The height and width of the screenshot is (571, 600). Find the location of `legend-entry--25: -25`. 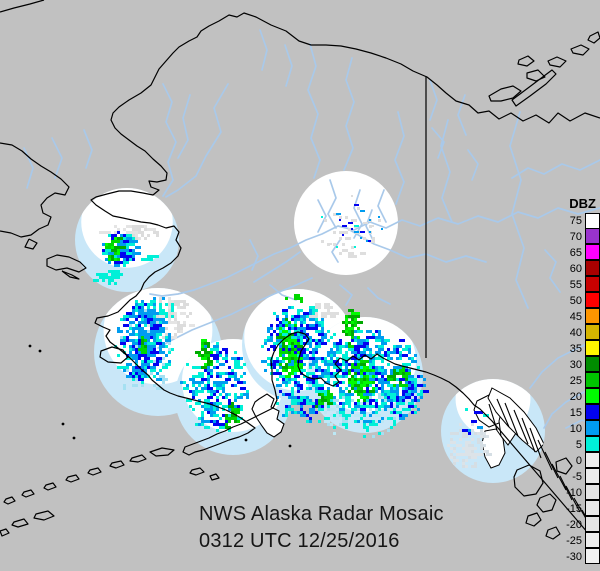

legend-entry--25: -25 is located at coordinates (580, 540).